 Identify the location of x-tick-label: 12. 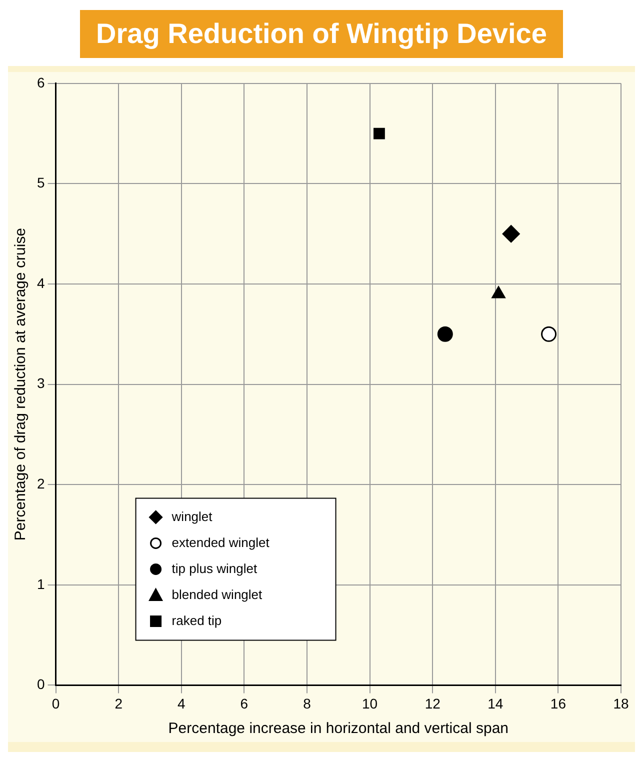
(432, 703).